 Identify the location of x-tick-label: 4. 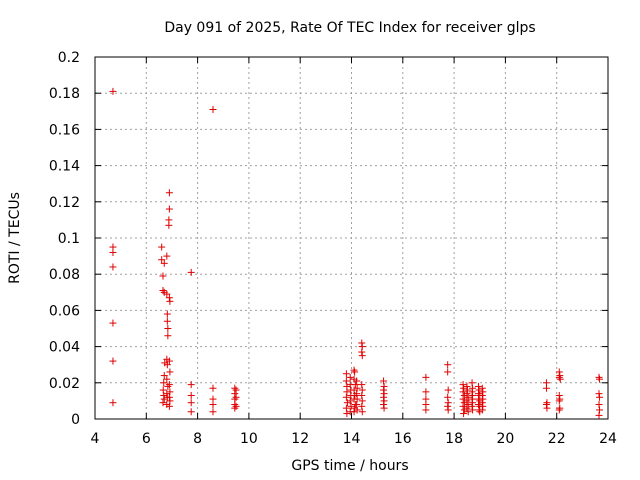
(95, 439).